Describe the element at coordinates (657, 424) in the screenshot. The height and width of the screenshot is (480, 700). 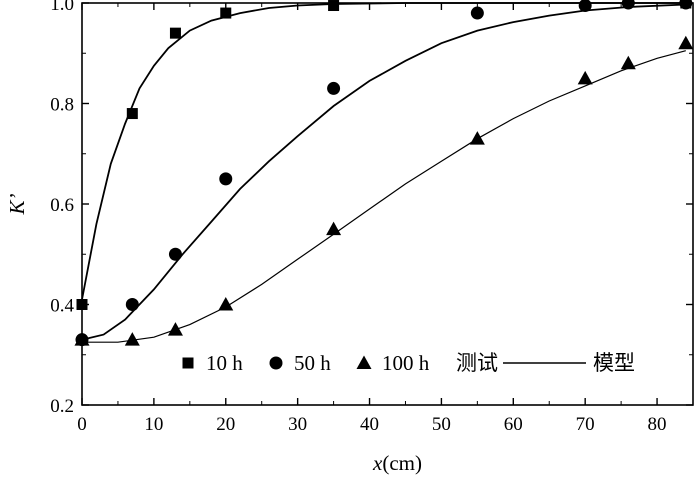
I see `x-tick-label: 80` at that location.